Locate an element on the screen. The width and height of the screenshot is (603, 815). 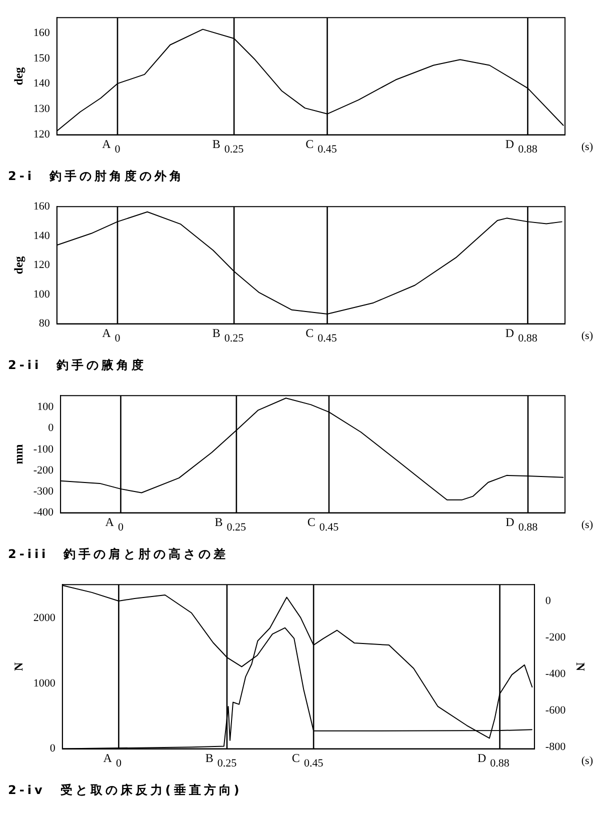
y-axis-title: N is located at coordinates (18, 667).